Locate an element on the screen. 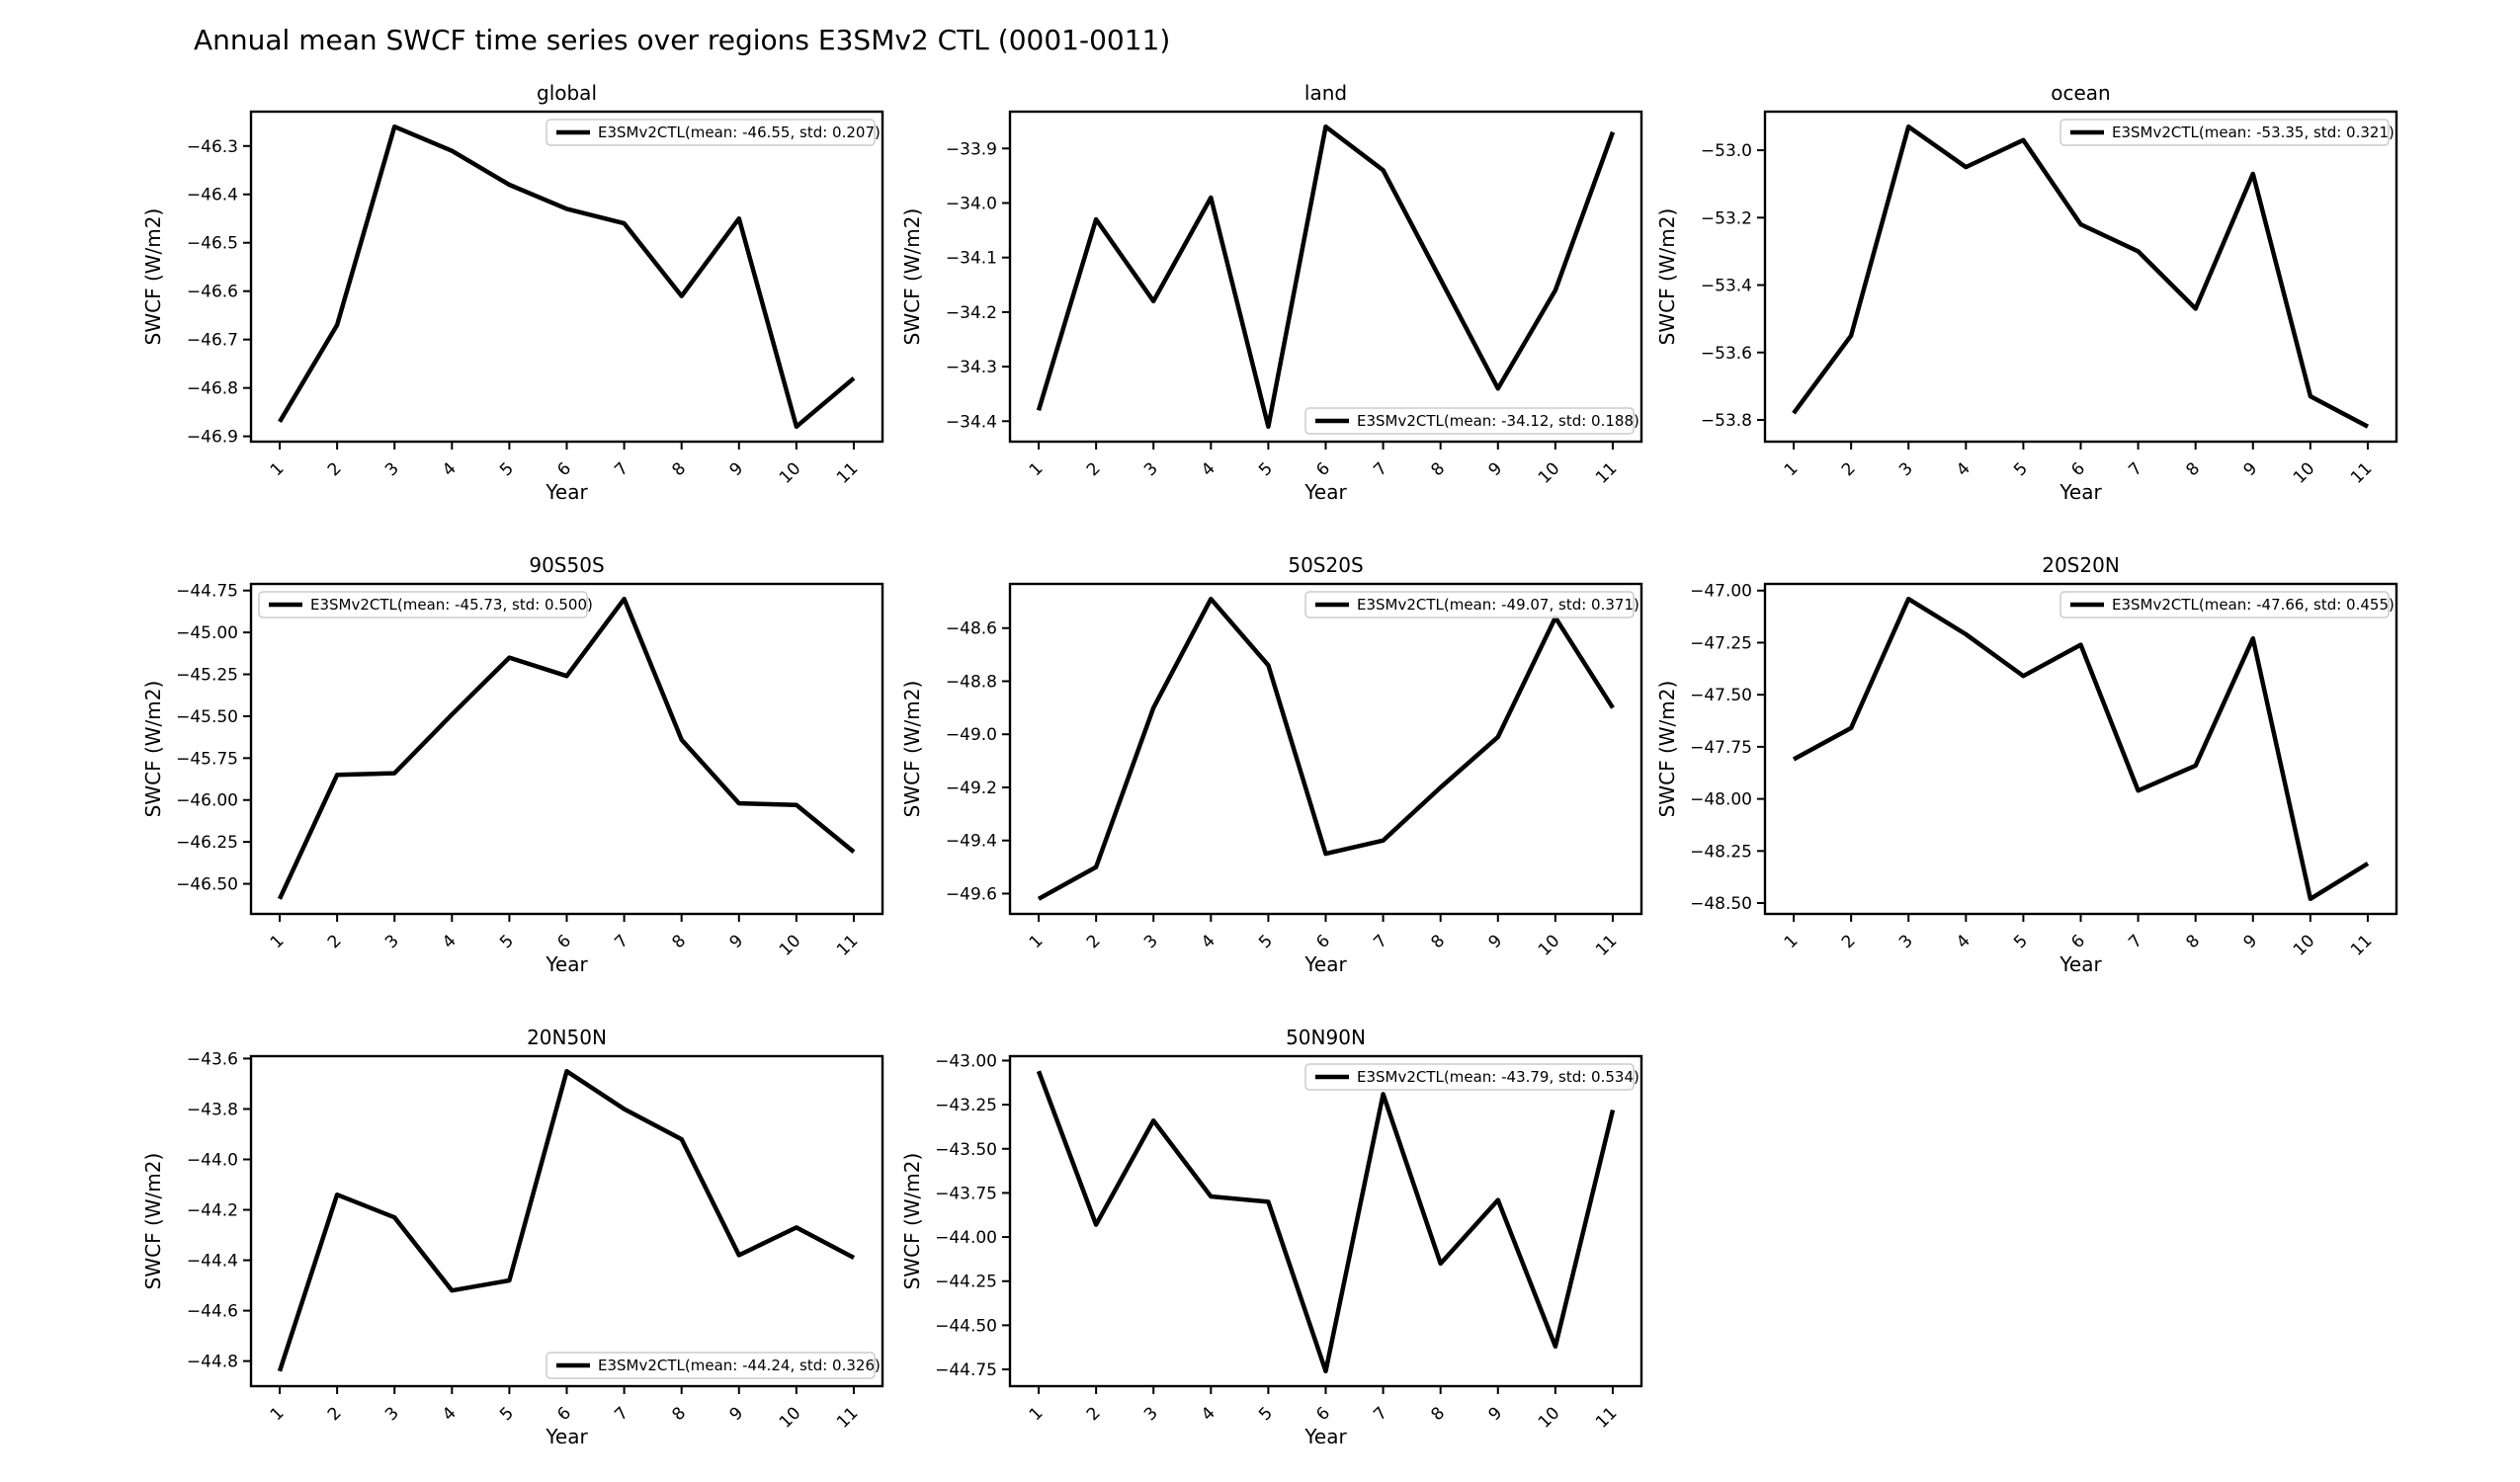  y-tick-label: −43.8 is located at coordinates (212, 1109).